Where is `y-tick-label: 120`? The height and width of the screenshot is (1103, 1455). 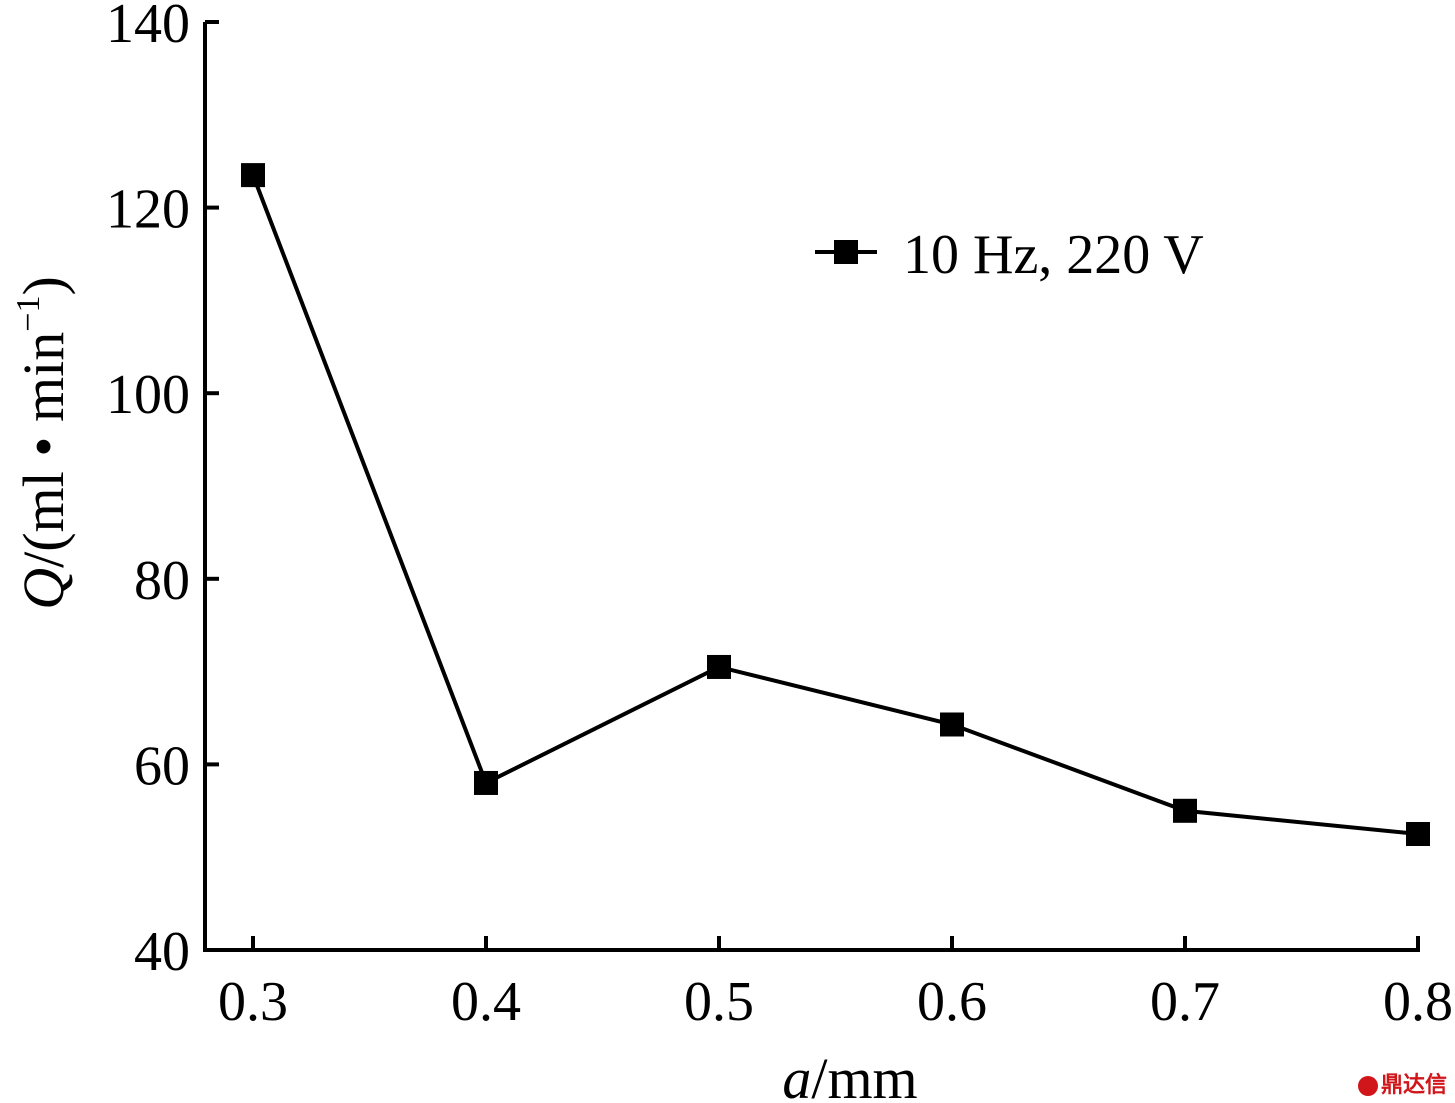 y-tick-label: 120 is located at coordinates (148, 210).